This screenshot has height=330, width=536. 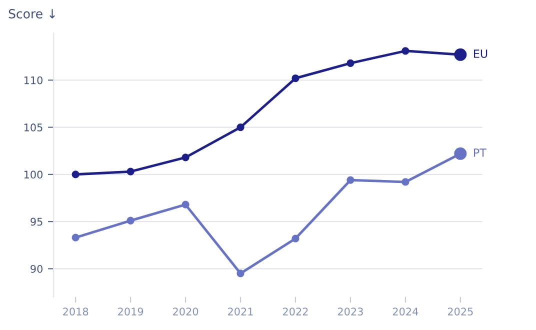 I want to click on y-tick-label: 90, so click(x=36, y=268).